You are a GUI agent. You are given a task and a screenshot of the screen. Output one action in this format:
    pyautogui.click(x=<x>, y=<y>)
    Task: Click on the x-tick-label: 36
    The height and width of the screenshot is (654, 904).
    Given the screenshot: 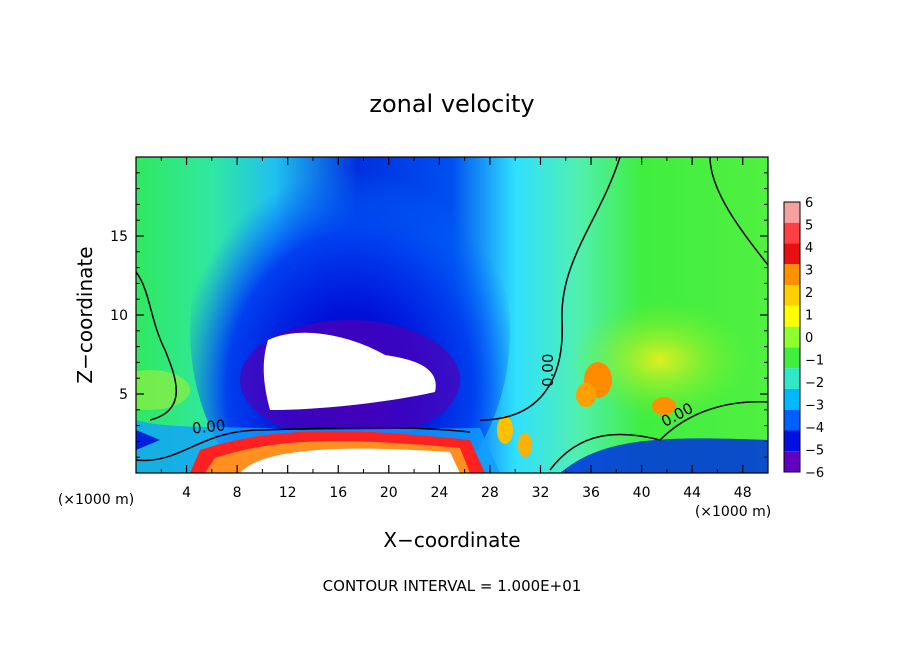 What is the action you would take?
    pyautogui.click(x=591, y=493)
    